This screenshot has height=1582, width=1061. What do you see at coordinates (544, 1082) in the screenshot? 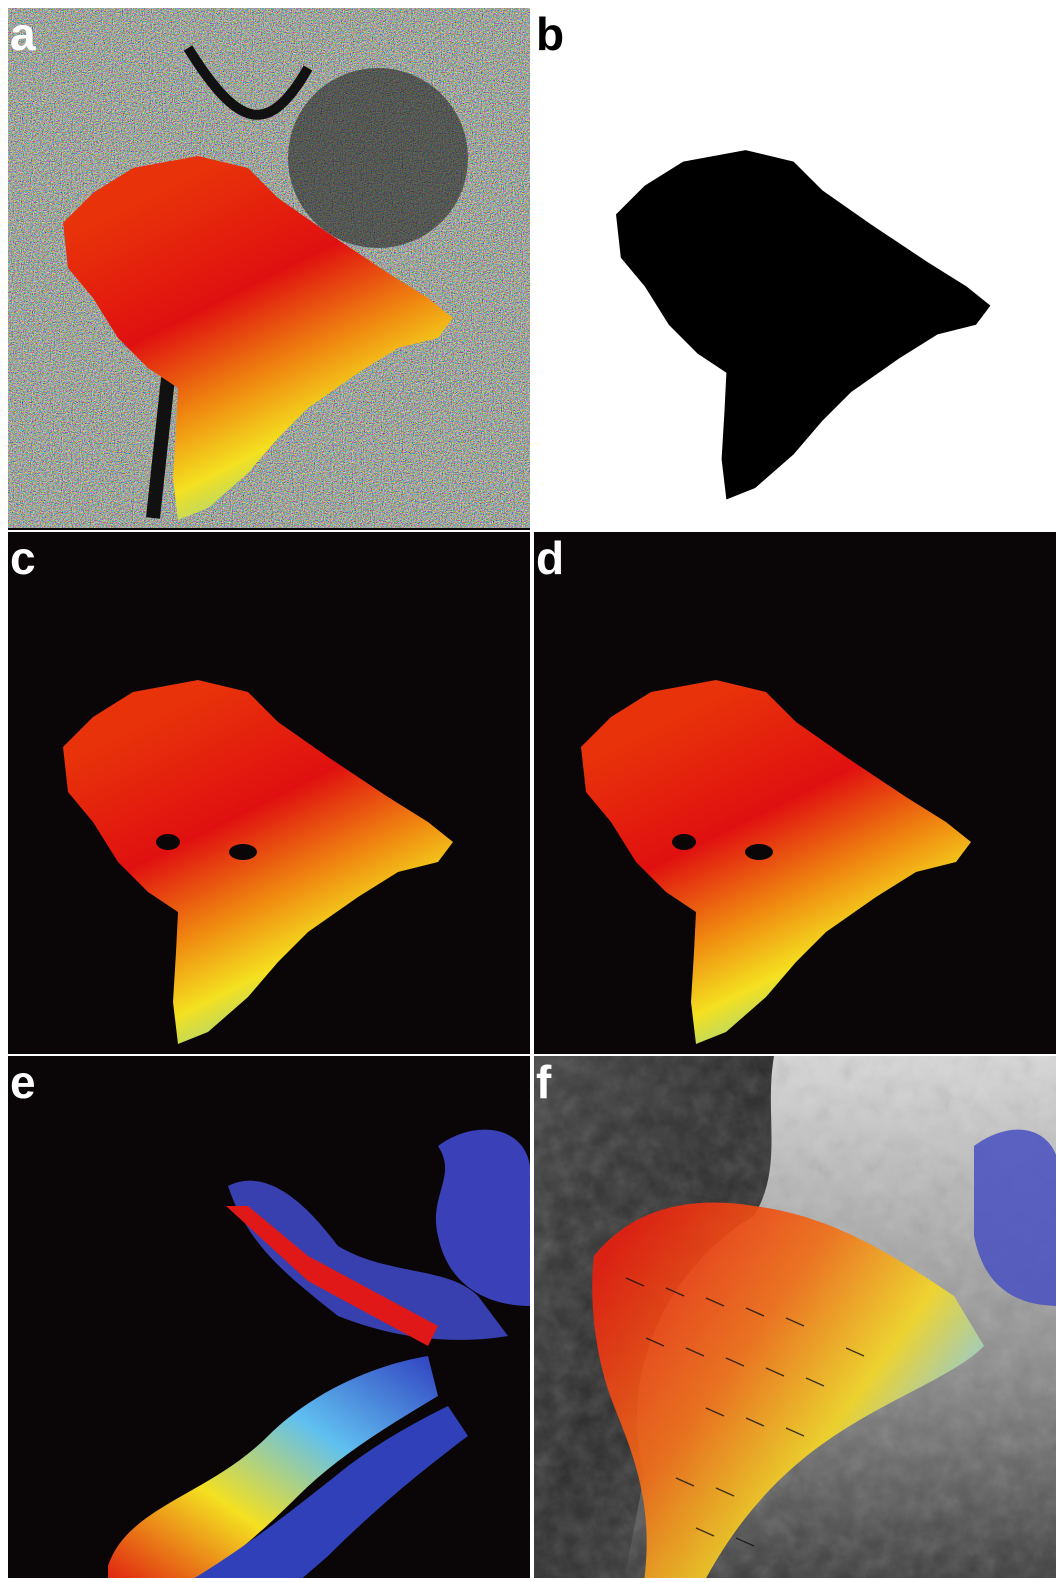
I see `panel-label: f` at bounding box center [544, 1082].